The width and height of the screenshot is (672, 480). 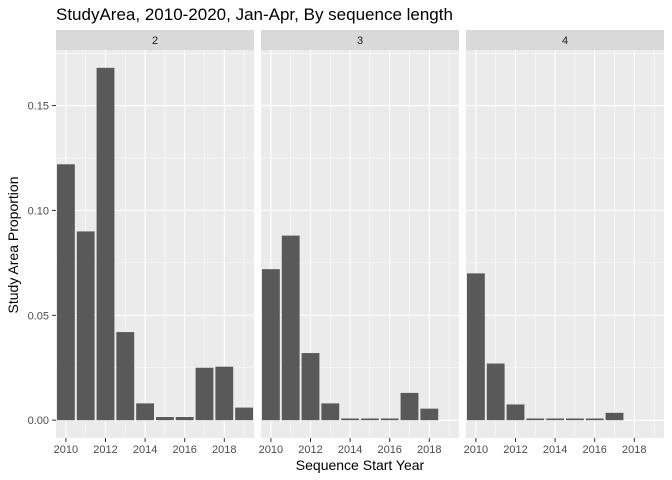 What do you see at coordinates (42, 264) in the screenshot?
I see `y-axis: 0.00 0.05 0.10 0.15` at bounding box center [42, 264].